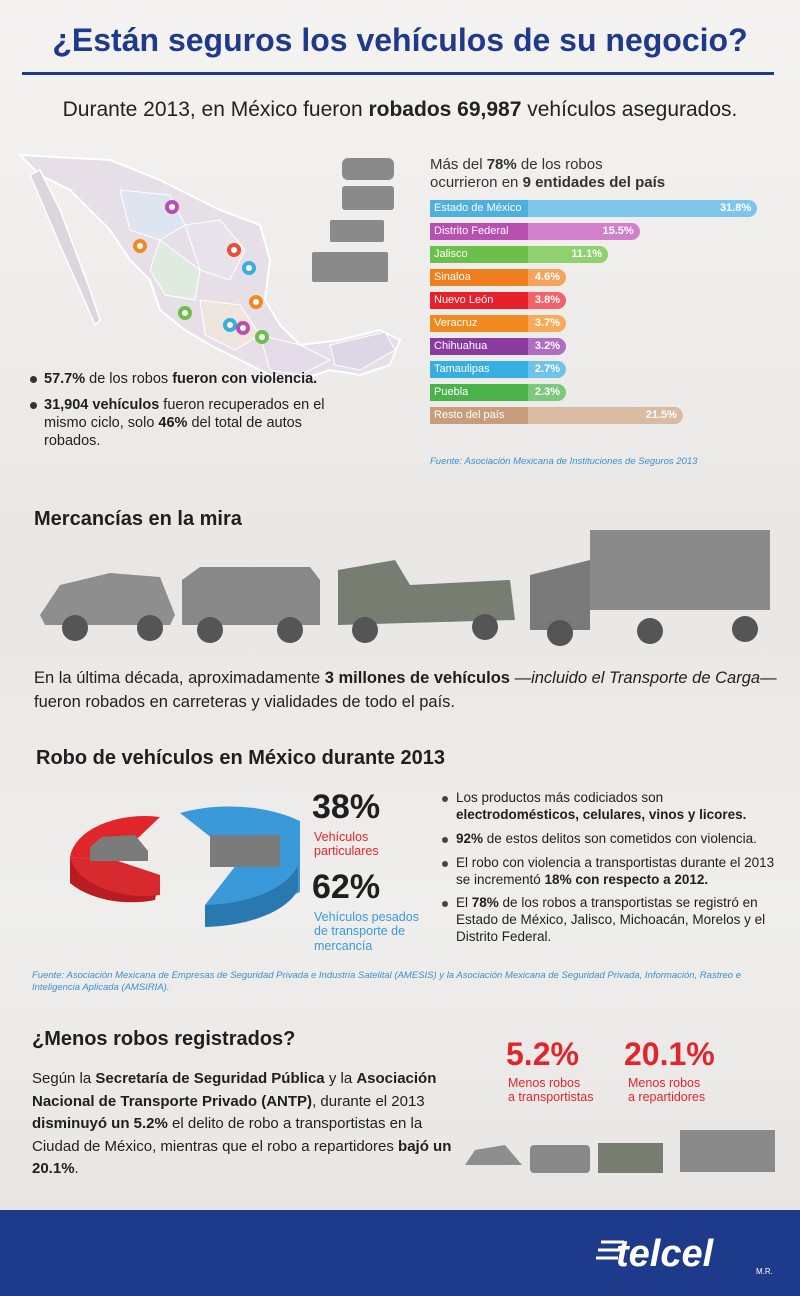 The height and width of the screenshot is (1296, 800). Describe the element at coordinates (479, 346) in the screenshot. I see `bar-label: Chihuahua` at that location.